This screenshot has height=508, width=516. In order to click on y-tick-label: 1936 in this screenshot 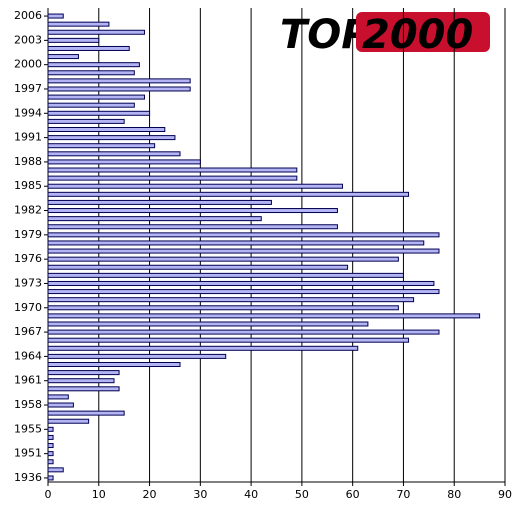, I will do `click(28, 477)`.